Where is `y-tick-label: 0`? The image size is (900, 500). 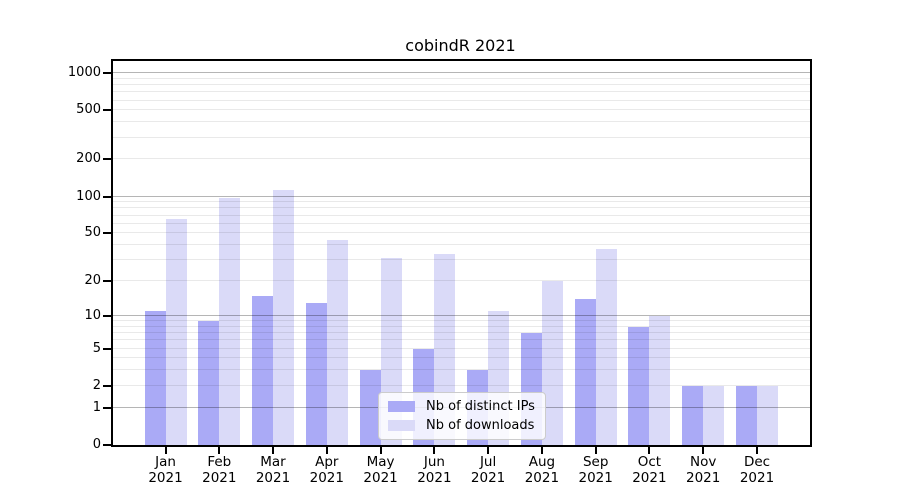 y-tick-label: 0 is located at coordinates (96, 444).